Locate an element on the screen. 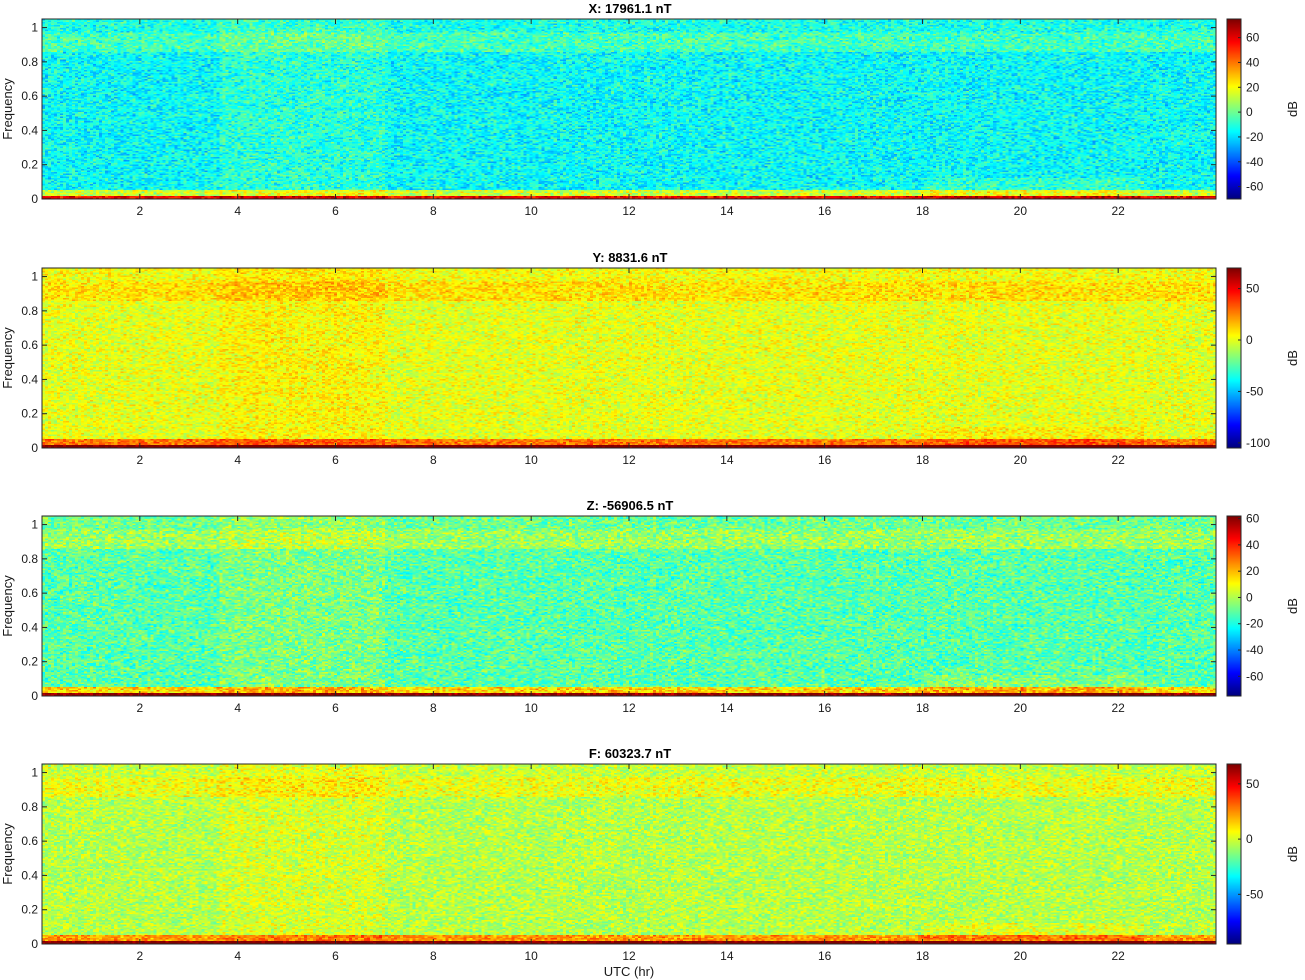 The height and width of the screenshot is (980, 1305). colorbar-z is located at coordinates (1234, 606).